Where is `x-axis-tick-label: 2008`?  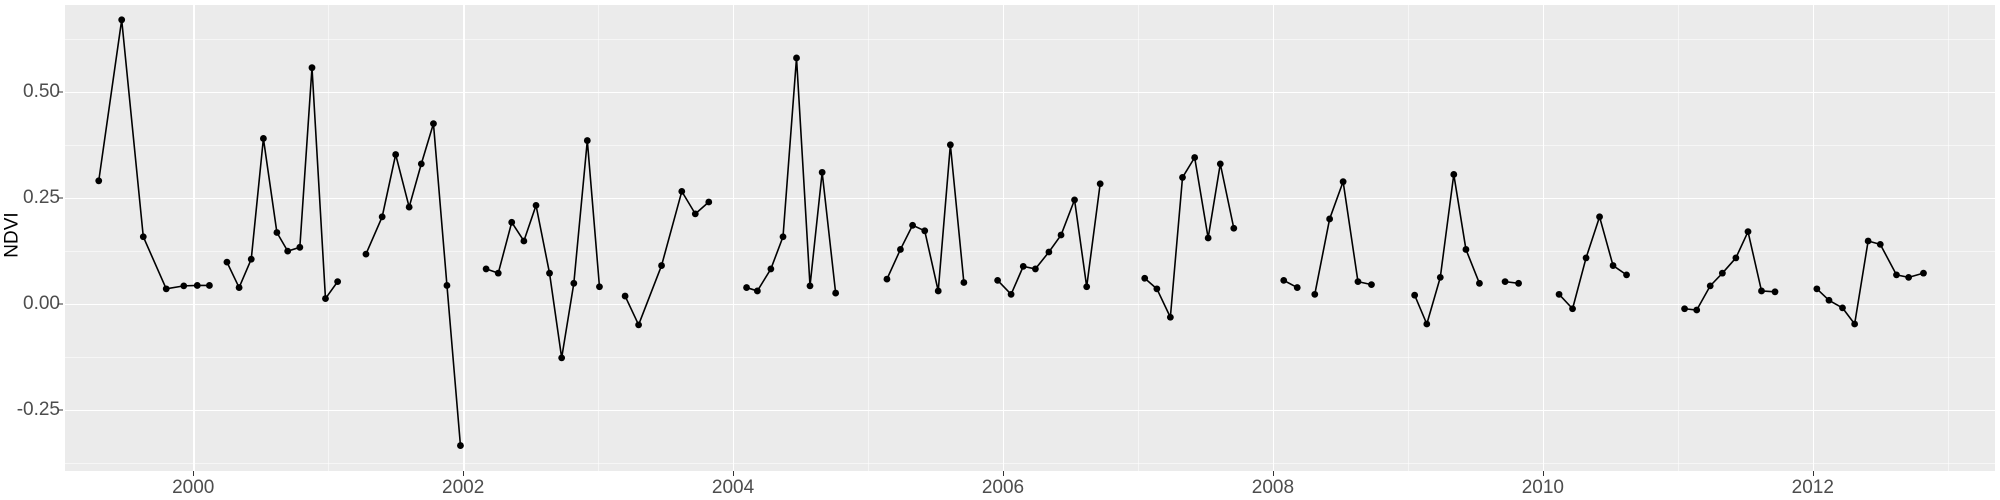 x-axis-tick-label: 2008 is located at coordinates (1273, 487).